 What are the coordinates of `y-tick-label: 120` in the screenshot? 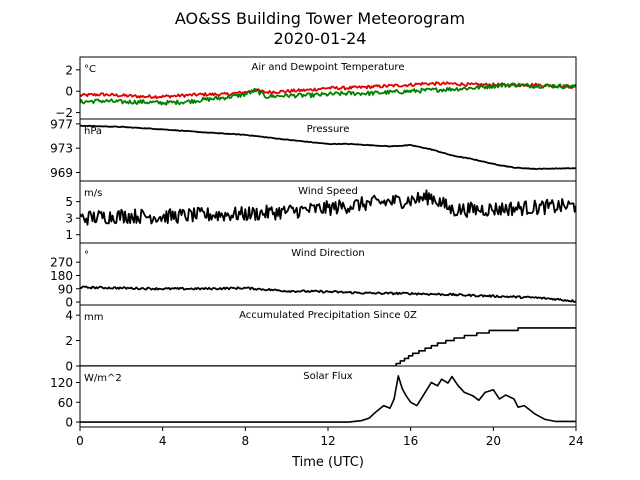 It's located at (61, 383).